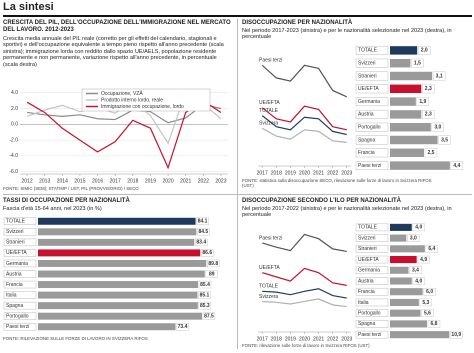 The height and width of the screenshot is (353, 474). Describe the element at coordinates (26, 181) in the screenshot. I see `x-tick-label: 2012` at that location.